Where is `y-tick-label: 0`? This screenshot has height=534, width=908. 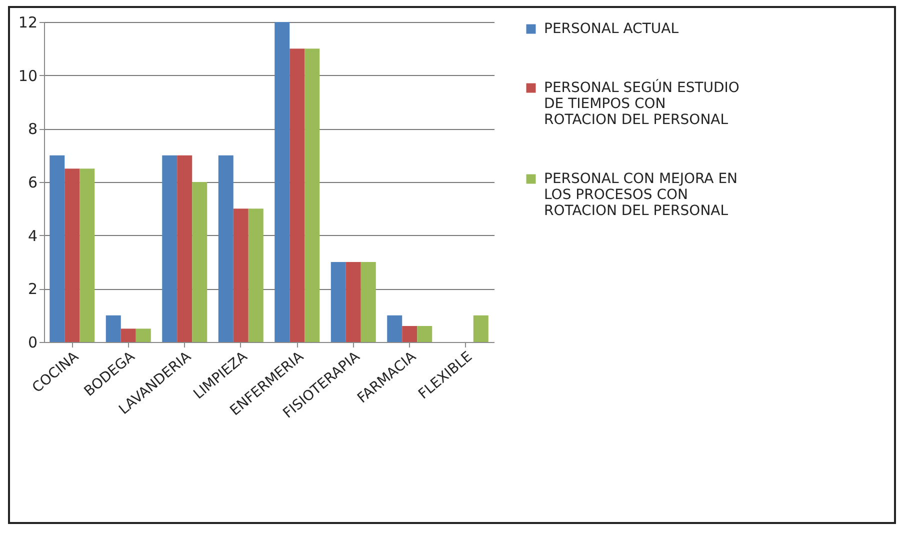
y-tick-label: 0 is located at coordinates (33, 343).